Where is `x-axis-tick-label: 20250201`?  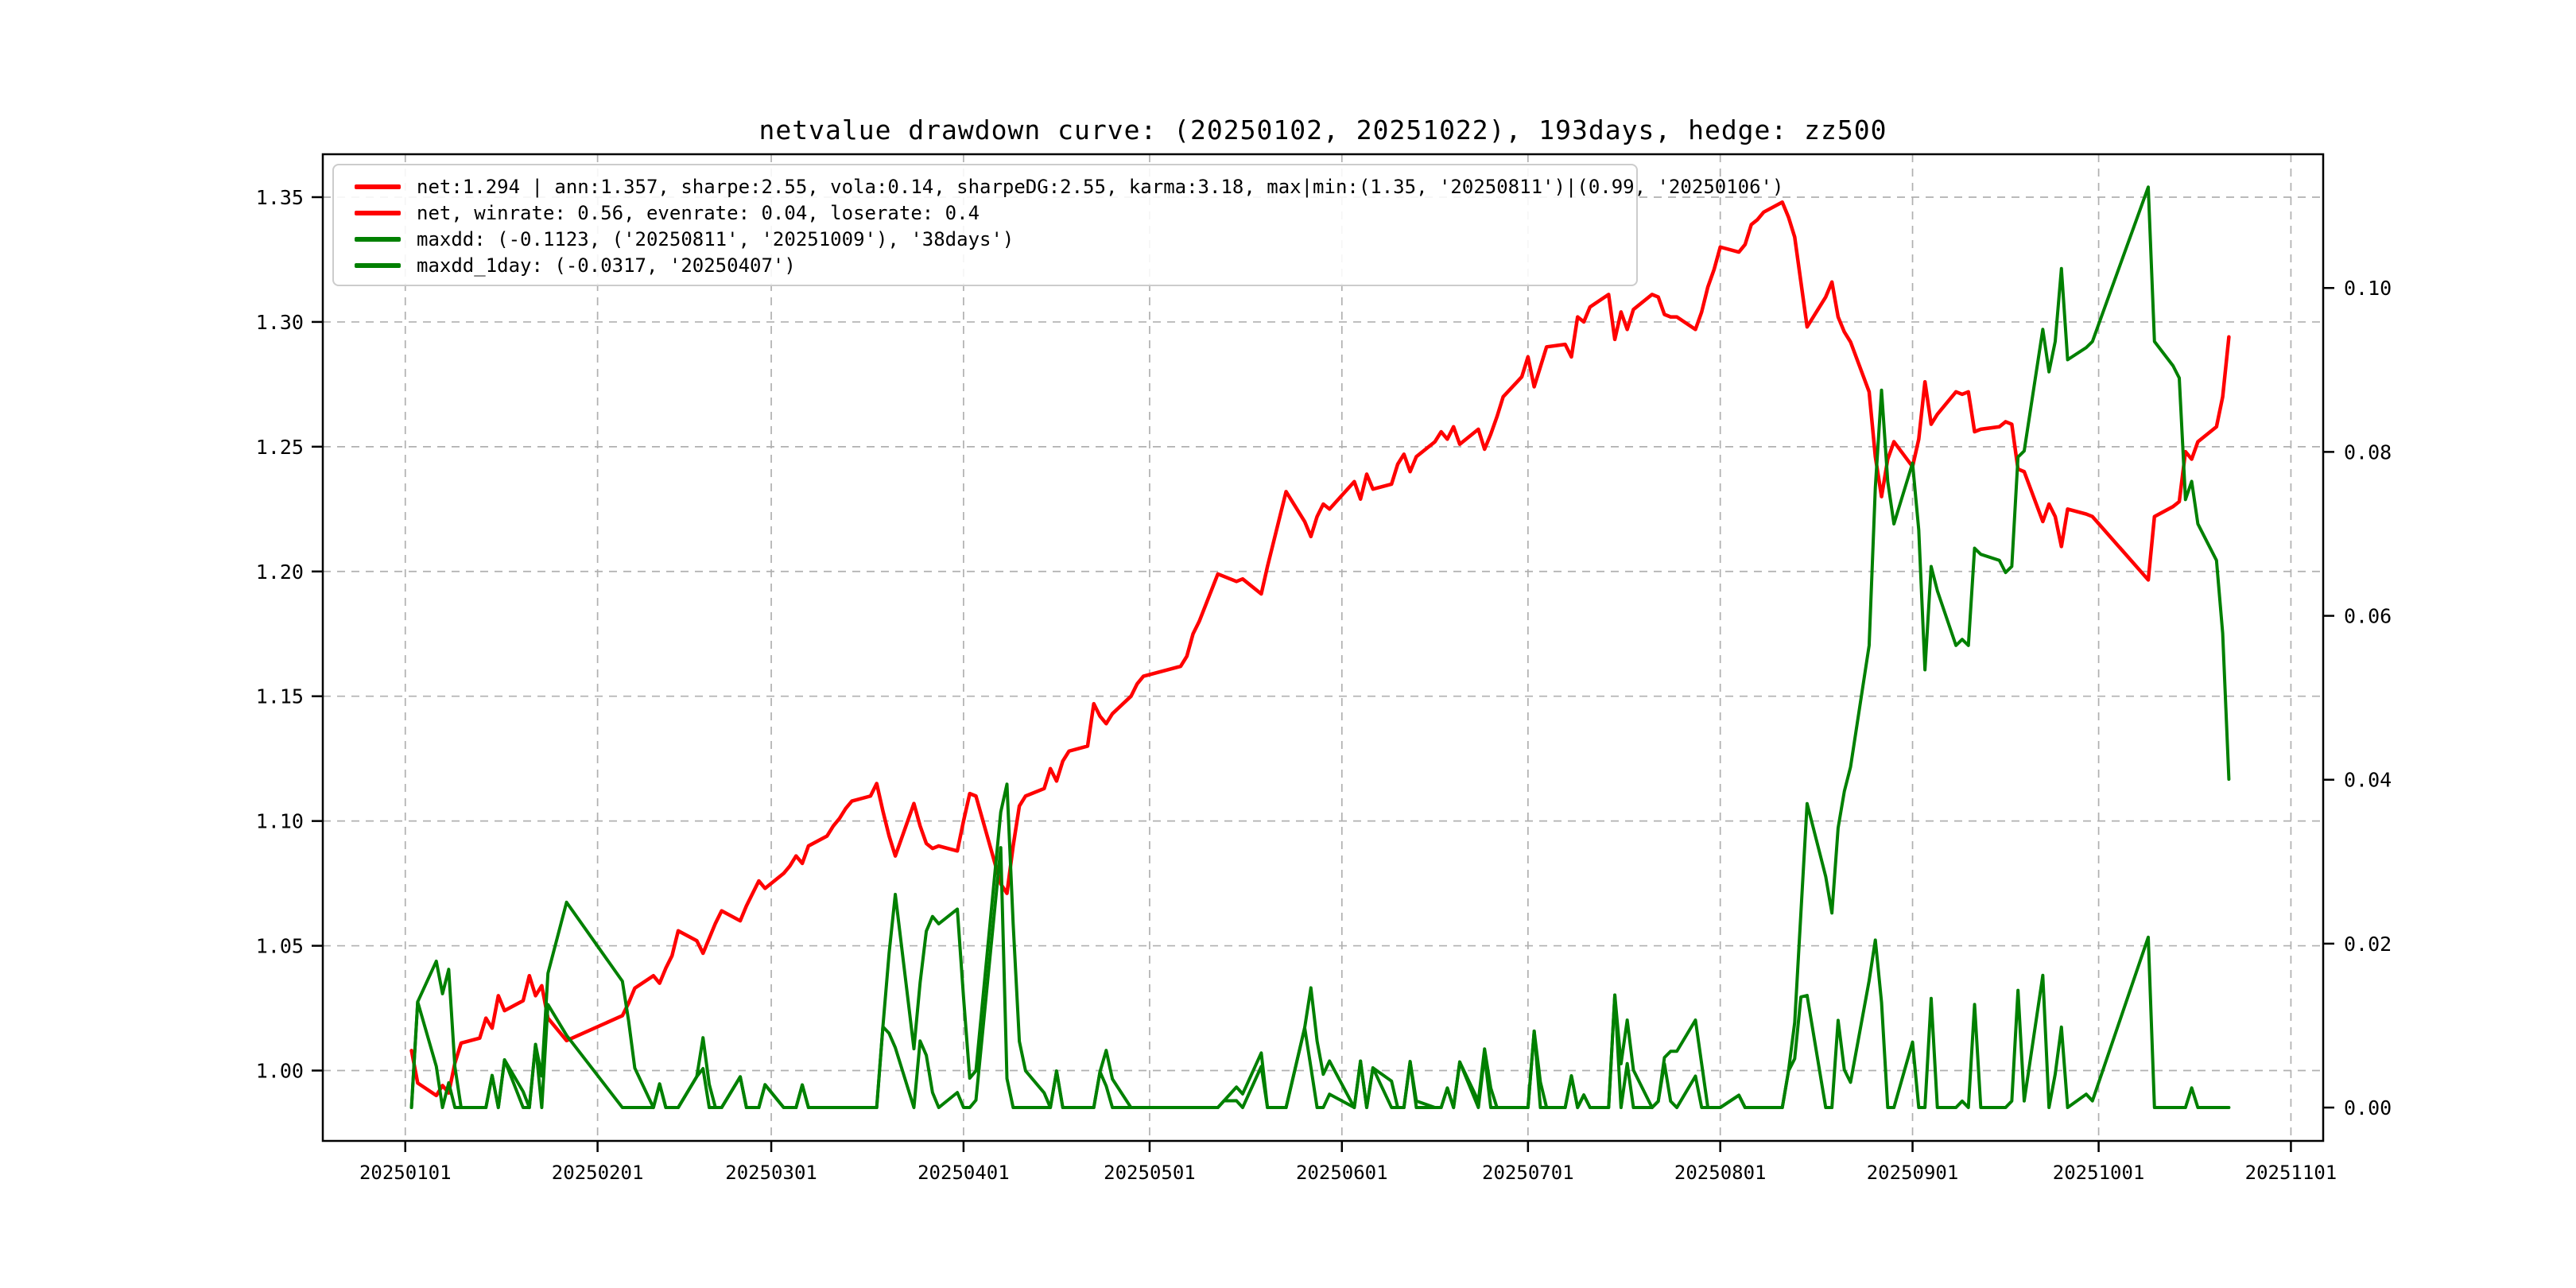 x-axis-tick-label: 20250201 is located at coordinates (598, 1173).